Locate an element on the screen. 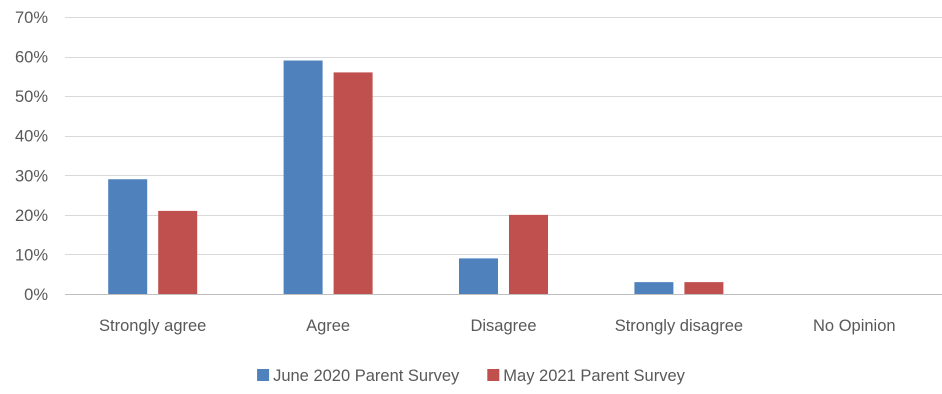 This screenshot has height=394, width=942. y-tick-label: 40% is located at coordinates (31, 137).